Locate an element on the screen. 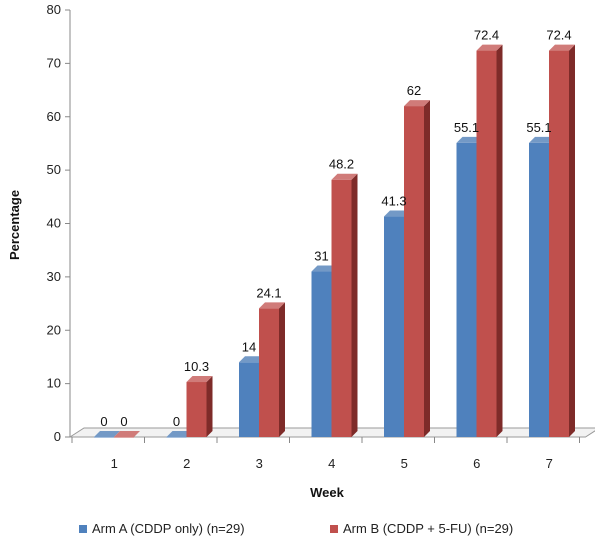 This screenshot has width=595, height=551. x-tick-label: 3 is located at coordinates (259, 463).